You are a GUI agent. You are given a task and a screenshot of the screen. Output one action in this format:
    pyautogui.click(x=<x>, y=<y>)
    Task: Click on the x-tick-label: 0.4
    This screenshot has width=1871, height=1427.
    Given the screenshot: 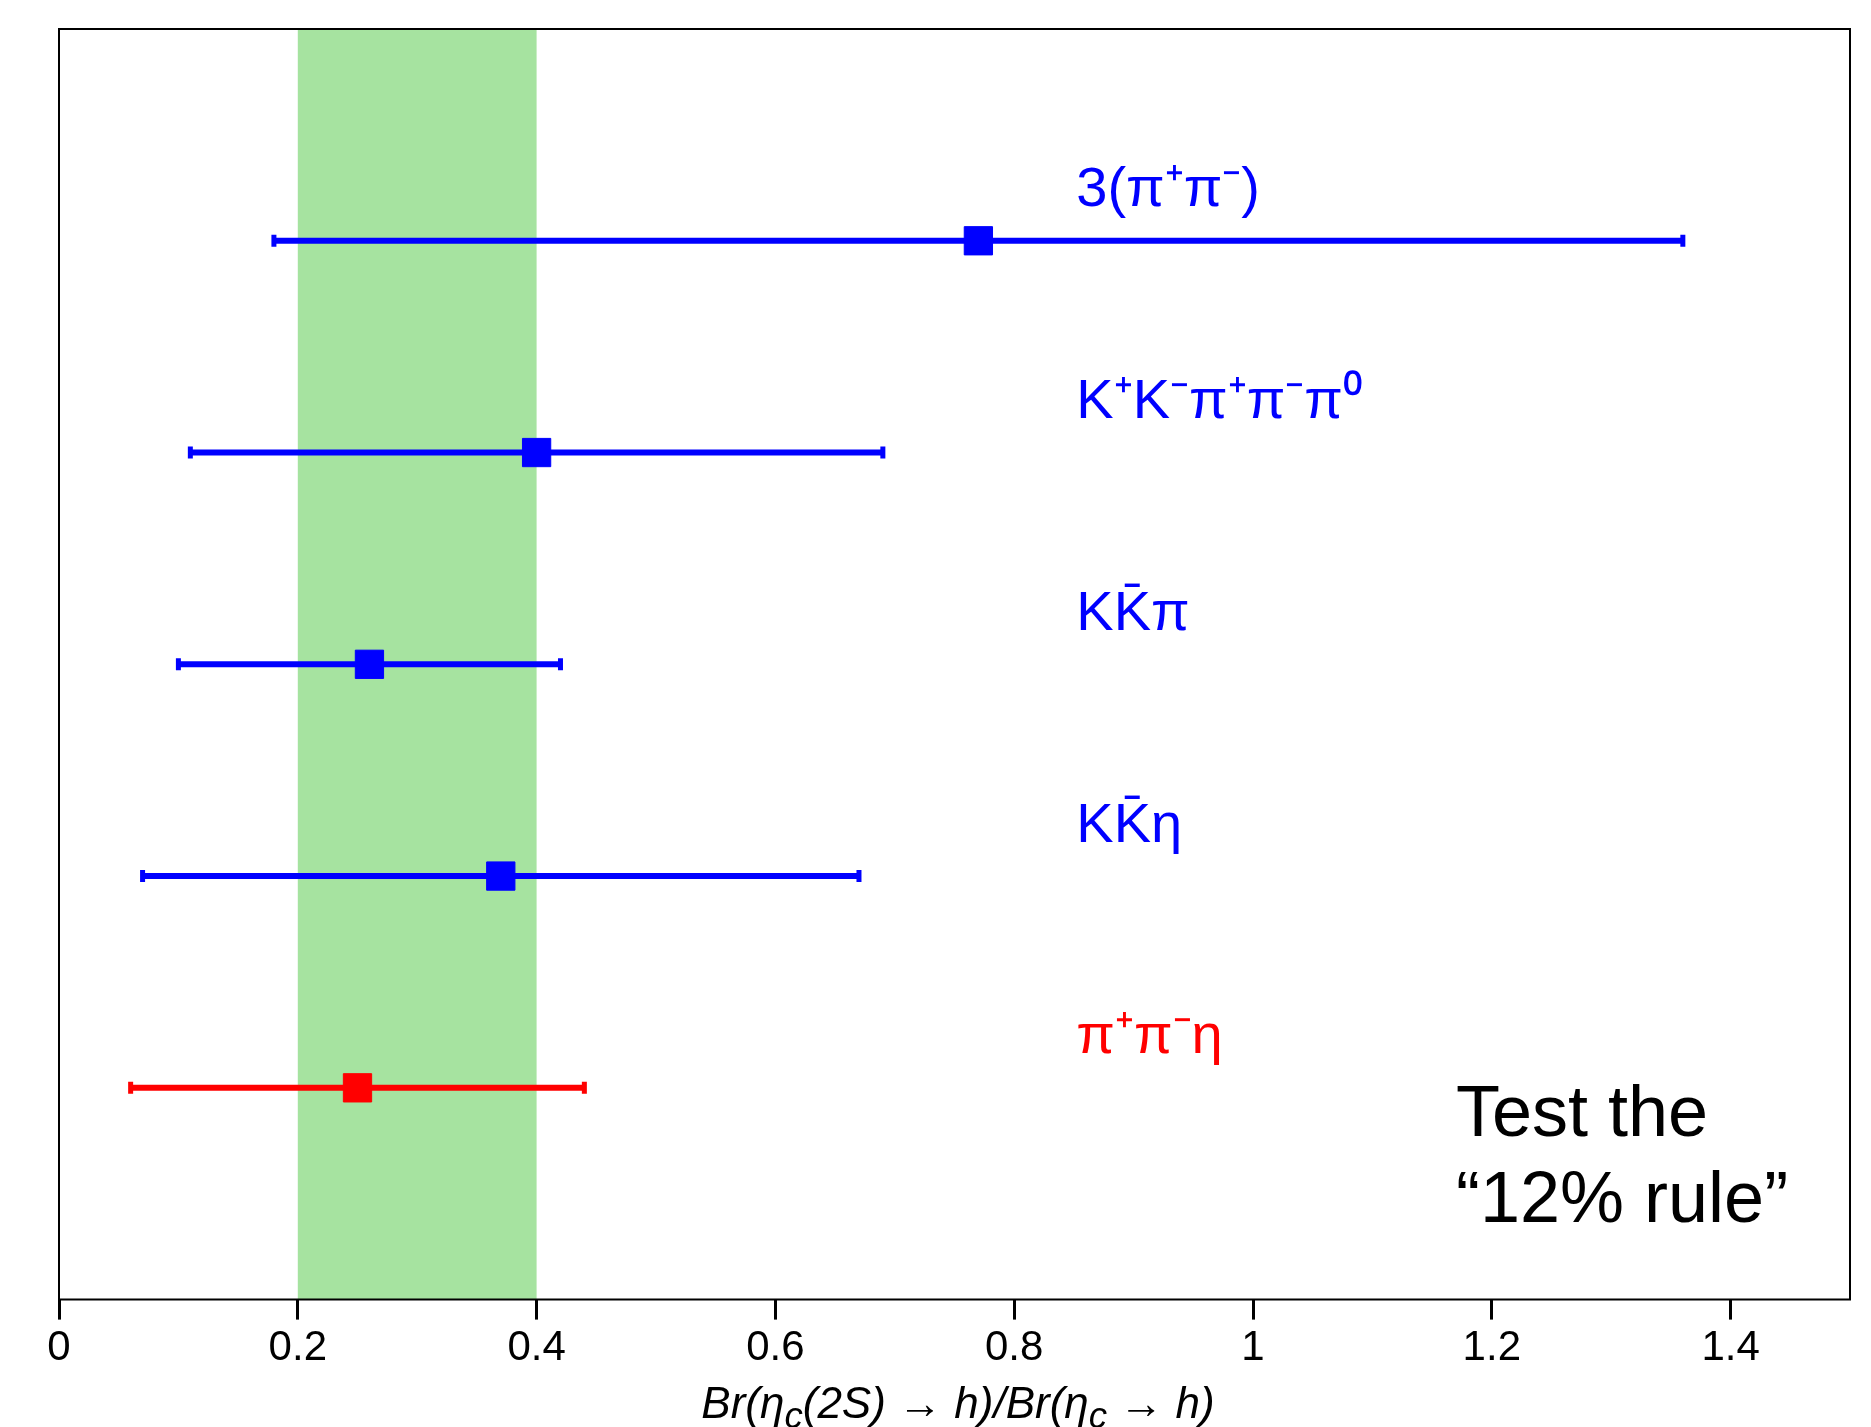 What is the action you would take?
    pyautogui.click(x=536, y=1346)
    